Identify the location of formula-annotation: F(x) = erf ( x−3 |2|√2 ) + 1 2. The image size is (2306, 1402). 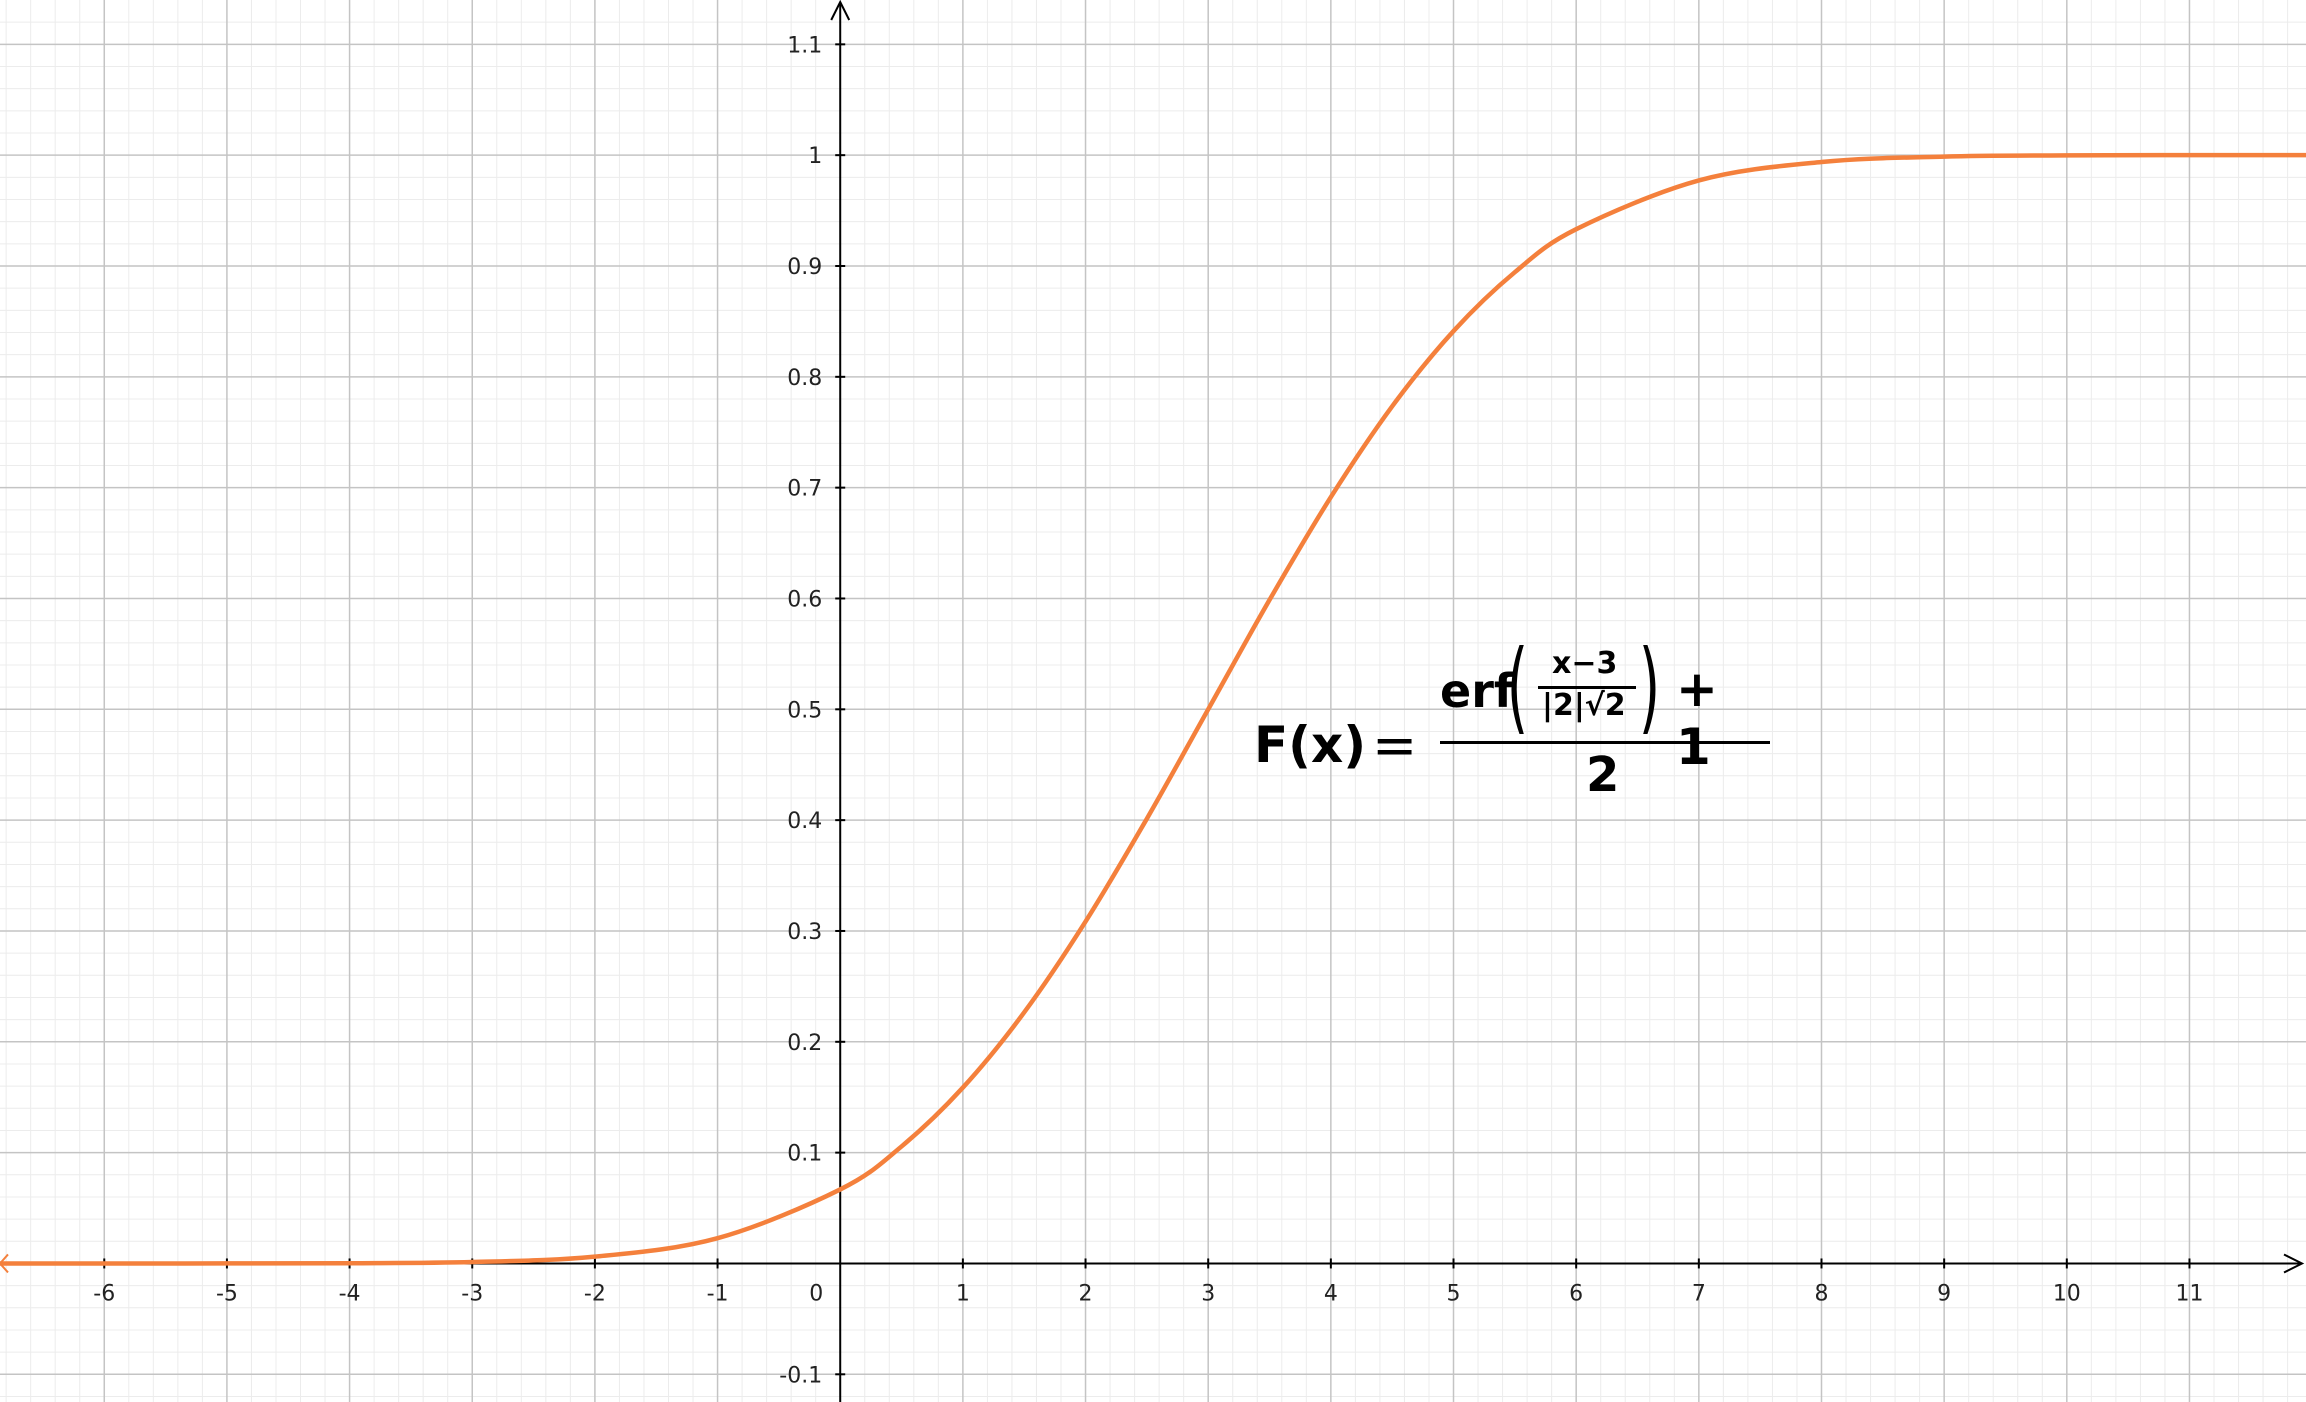
(1514, 719).